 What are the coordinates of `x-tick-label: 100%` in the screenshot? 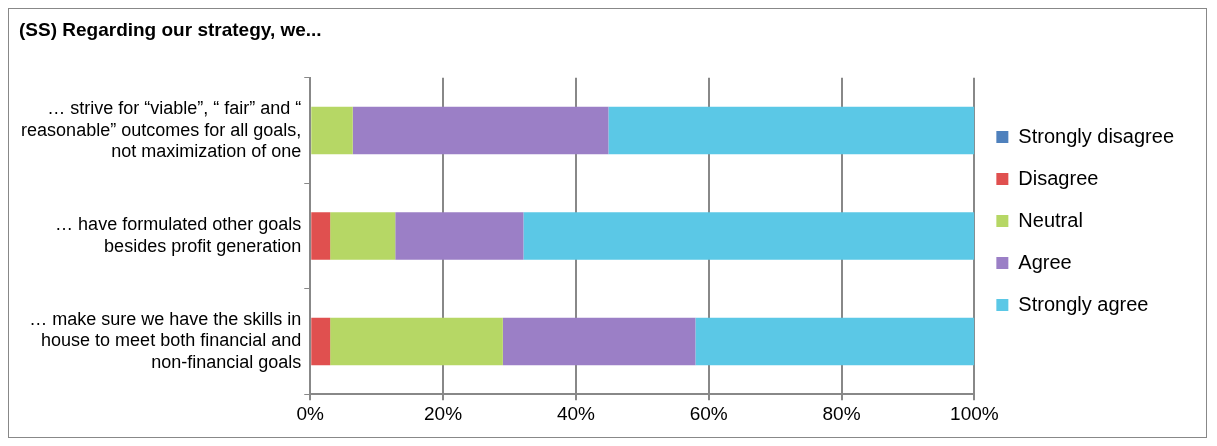 It's located at (974, 413).